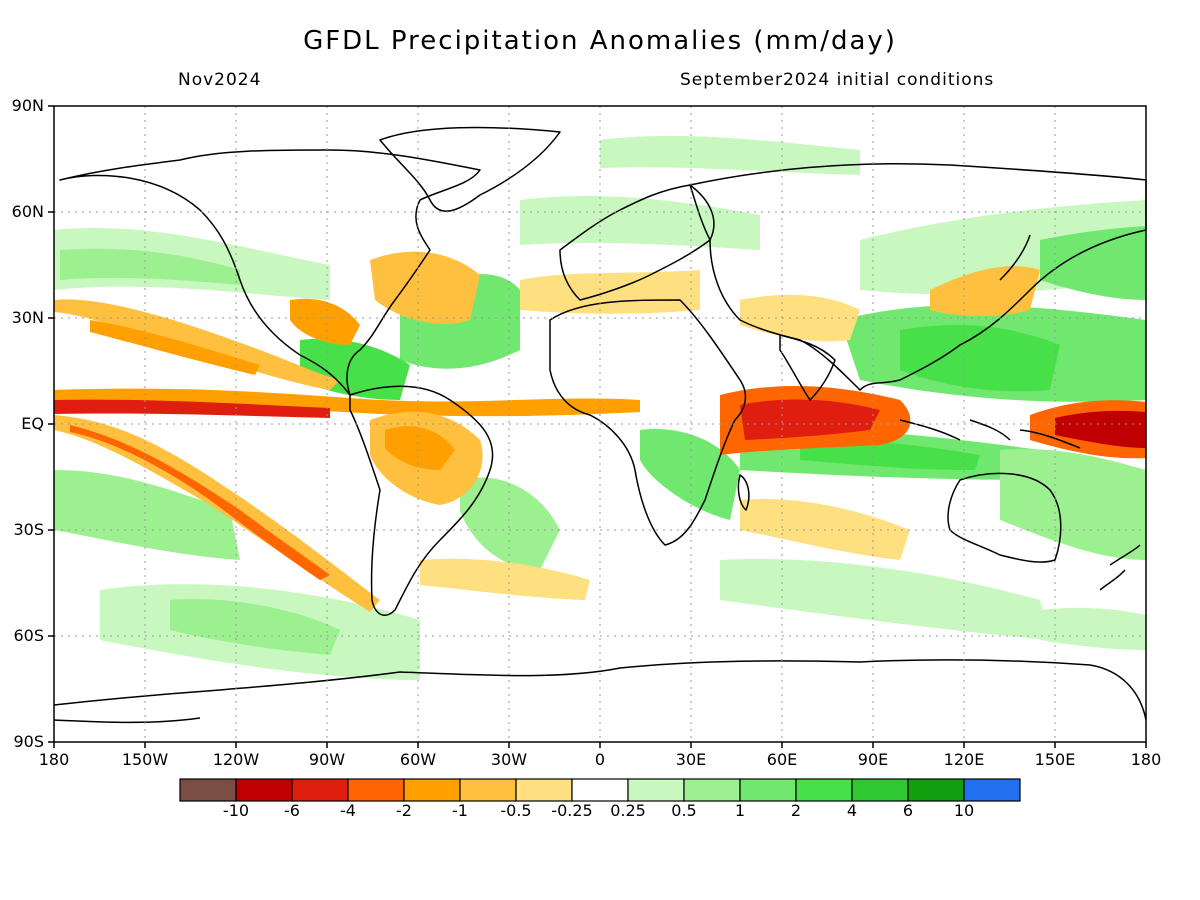  Describe the element at coordinates (27, 105) in the screenshot. I see `lat-label: 90N` at that location.